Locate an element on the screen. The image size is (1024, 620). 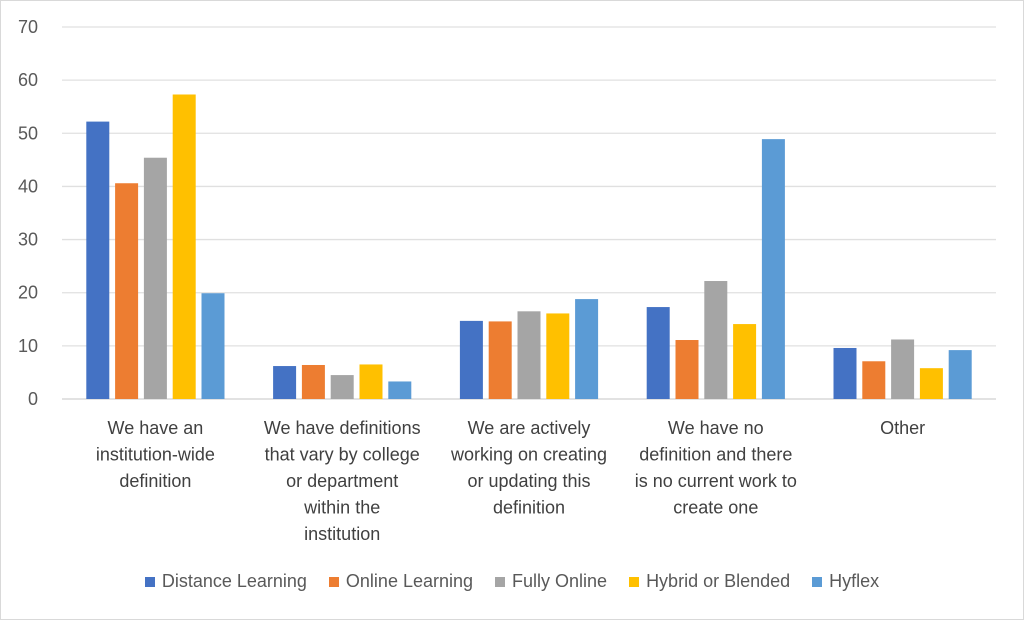
legend-label: Fully Online is located at coordinates (560, 581).